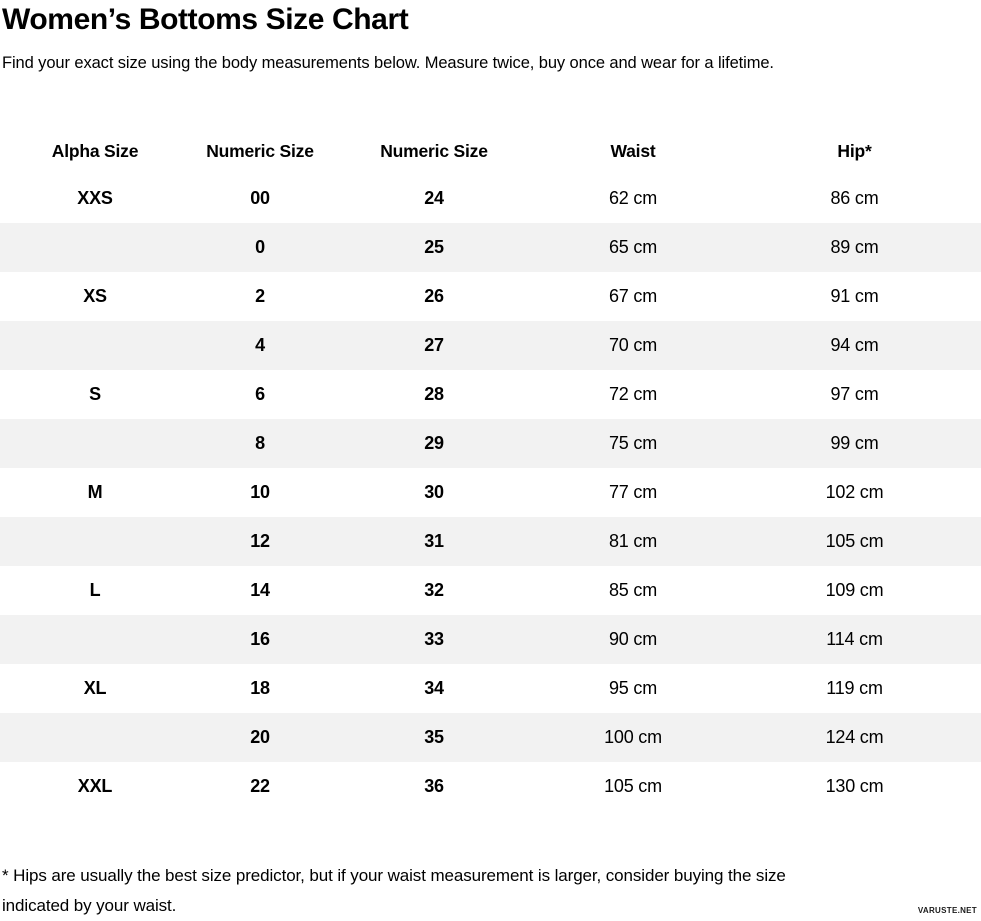 This screenshot has height=921, width=981. I want to click on cell-numeric-size-2: 33, so click(434, 639).